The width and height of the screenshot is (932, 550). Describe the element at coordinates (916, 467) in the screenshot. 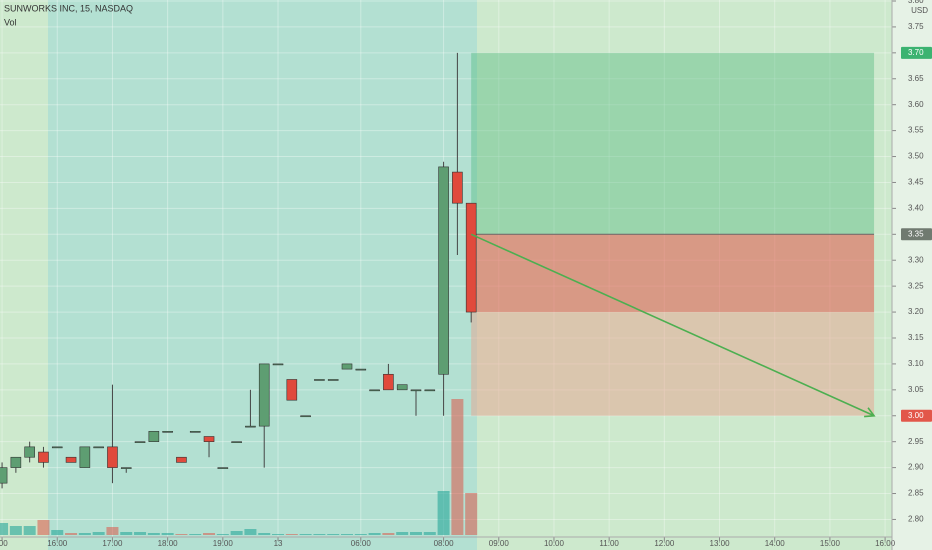

I see `y-tick-label: 2.90` at that location.